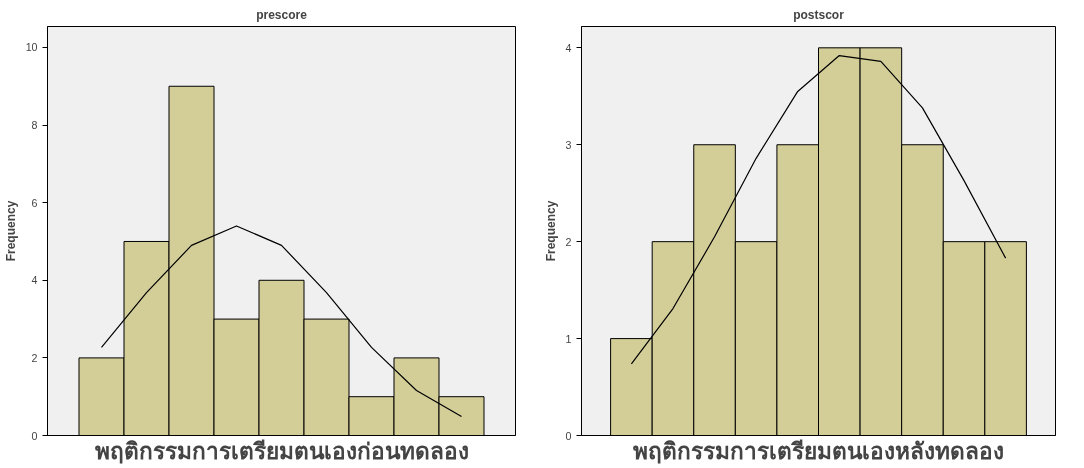 Image resolution: width=1084 pixels, height=468 pixels. I want to click on chart-title: prescore, so click(282, 14).